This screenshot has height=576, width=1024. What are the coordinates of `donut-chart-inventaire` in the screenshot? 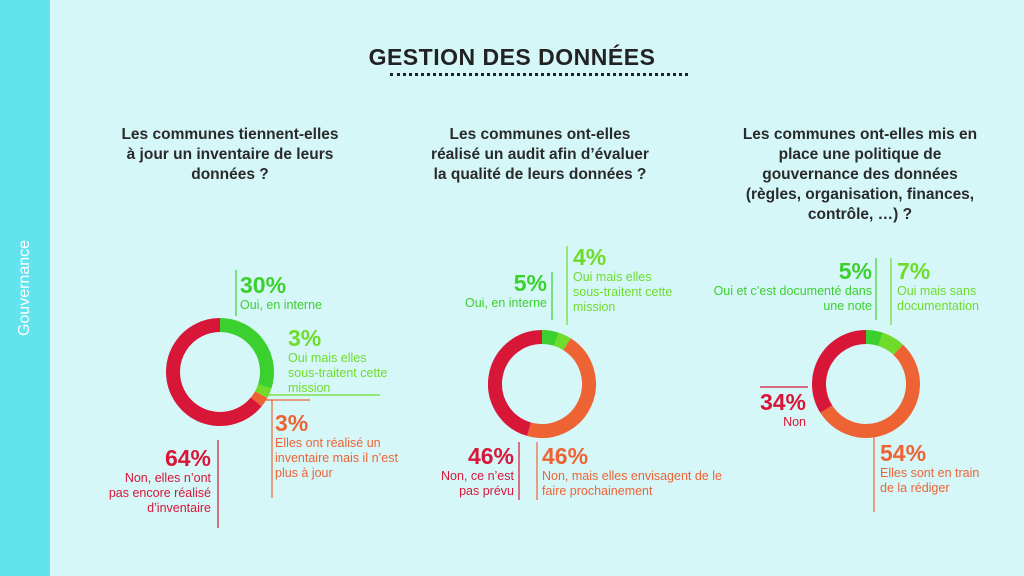 It's located at (220, 372).